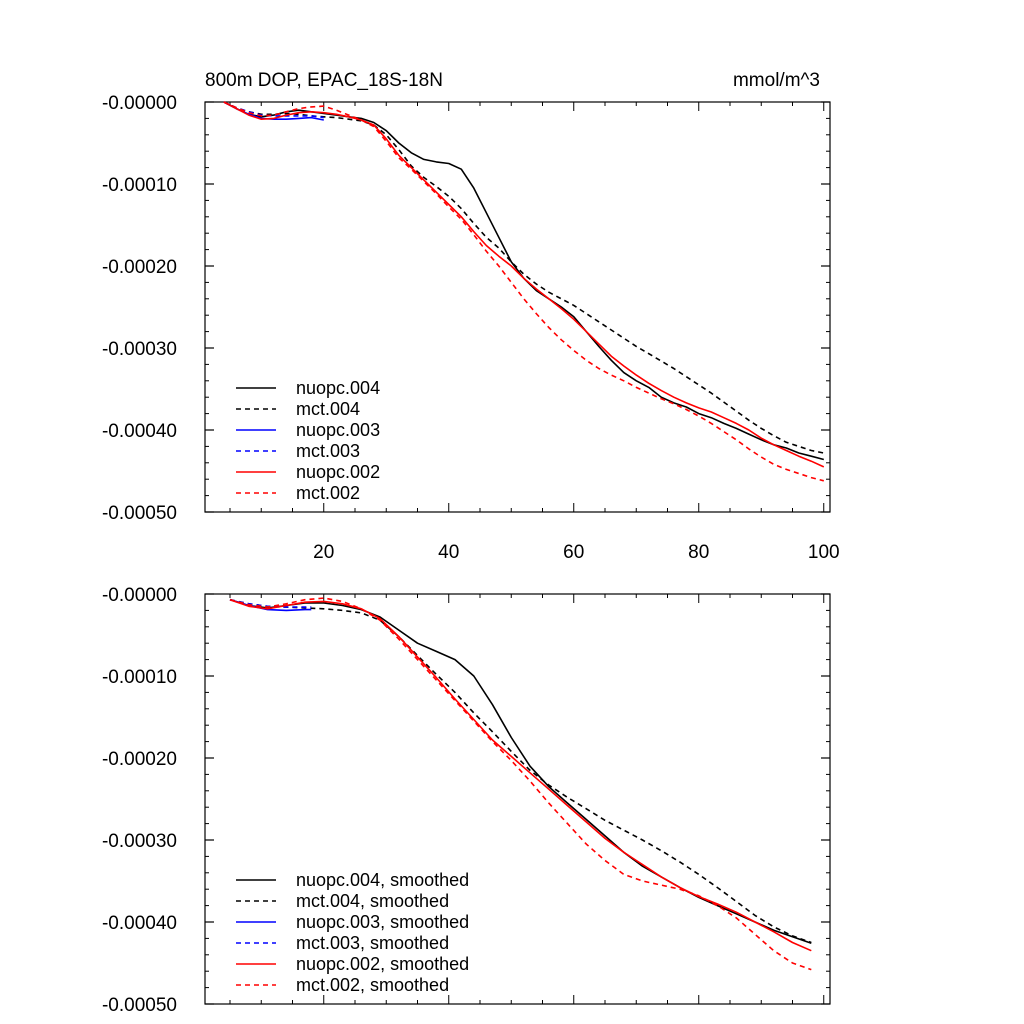 This screenshot has width=1024, height=1024. Describe the element at coordinates (573, 552) in the screenshot. I see `x-tick-label: 60` at that location.